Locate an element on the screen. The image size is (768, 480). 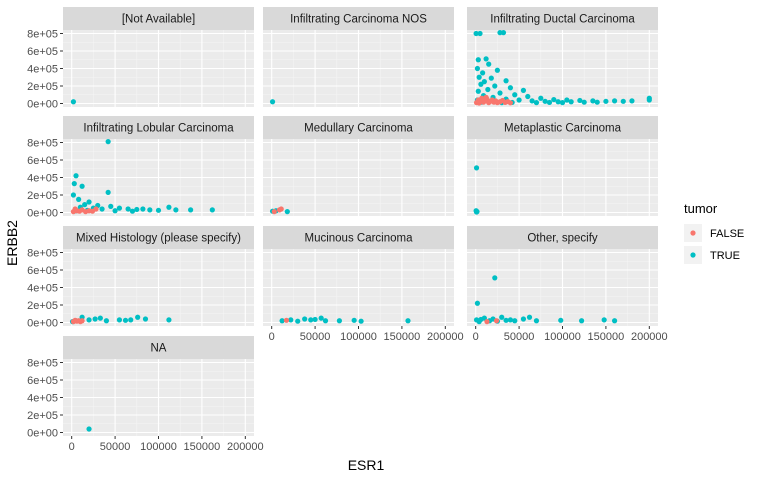
facet-strip-label: Mixed Histology (please specify) is located at coordinates (158, 239).